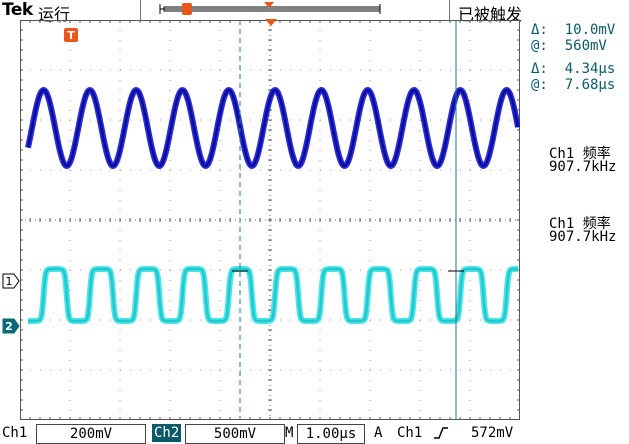 The height and width of the screenshot is (444, 629). I want to click on ch1-waveform-core, so click(273, 128).